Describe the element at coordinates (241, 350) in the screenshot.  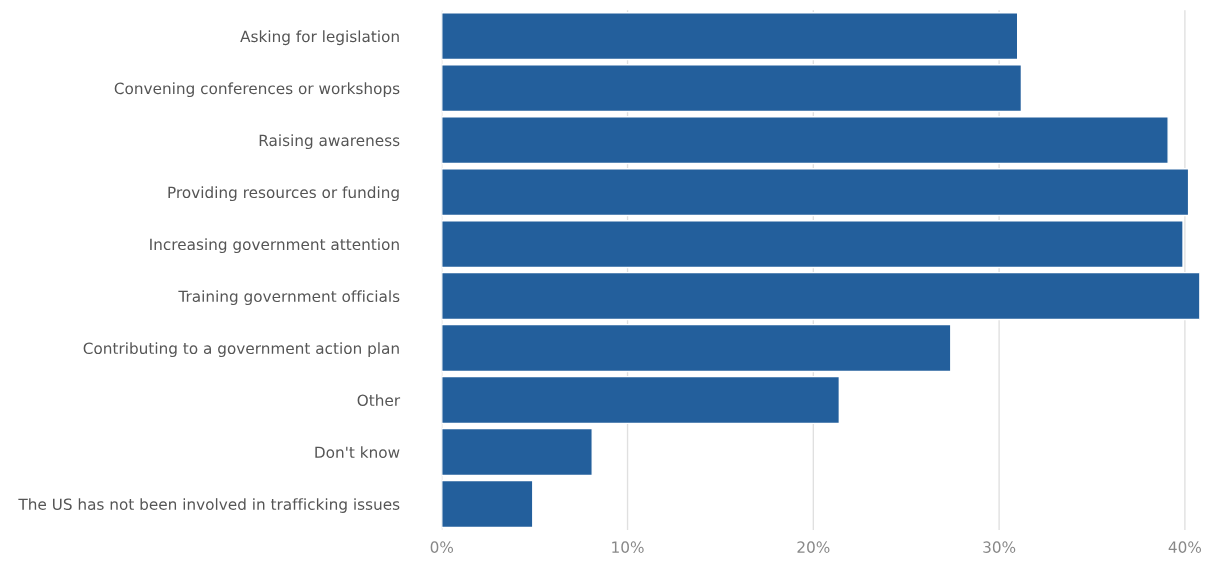
I see `y-tick-label: Contributing to a government action plan` at that location.